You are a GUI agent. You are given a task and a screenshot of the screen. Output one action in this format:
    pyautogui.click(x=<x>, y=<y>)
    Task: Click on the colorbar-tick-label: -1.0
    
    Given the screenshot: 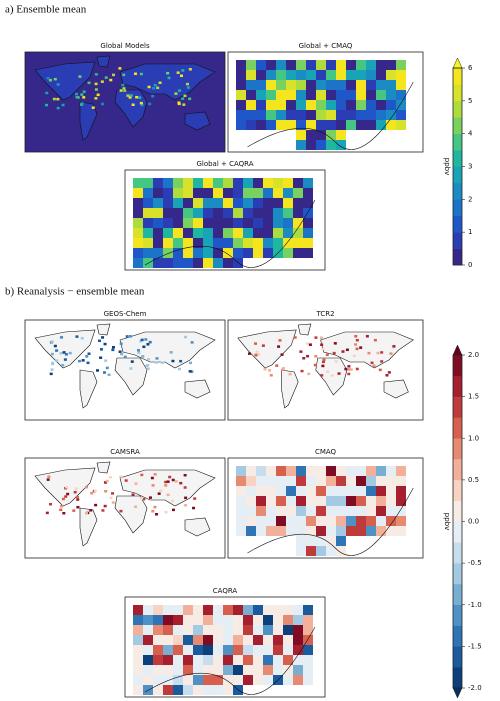 What is the action you would take?
    pyautogui.click(x=475, y=605)
    